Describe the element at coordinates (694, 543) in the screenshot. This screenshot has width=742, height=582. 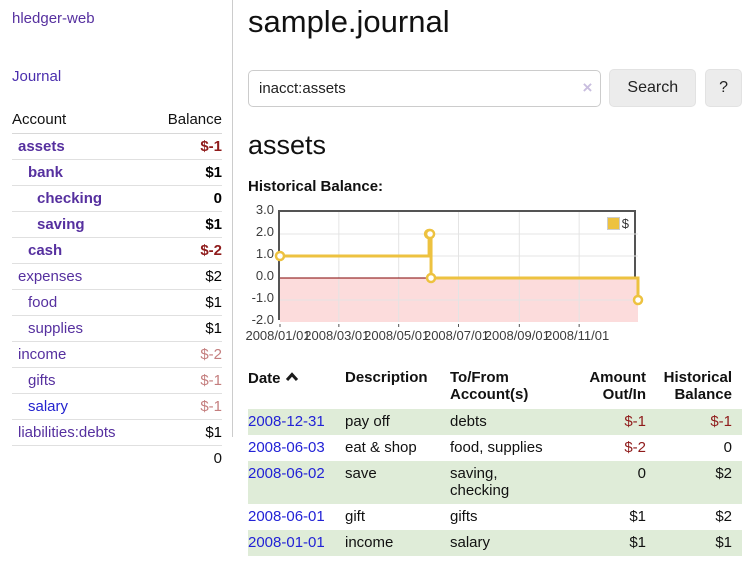
I see `transaction-balance: $1` at that location.